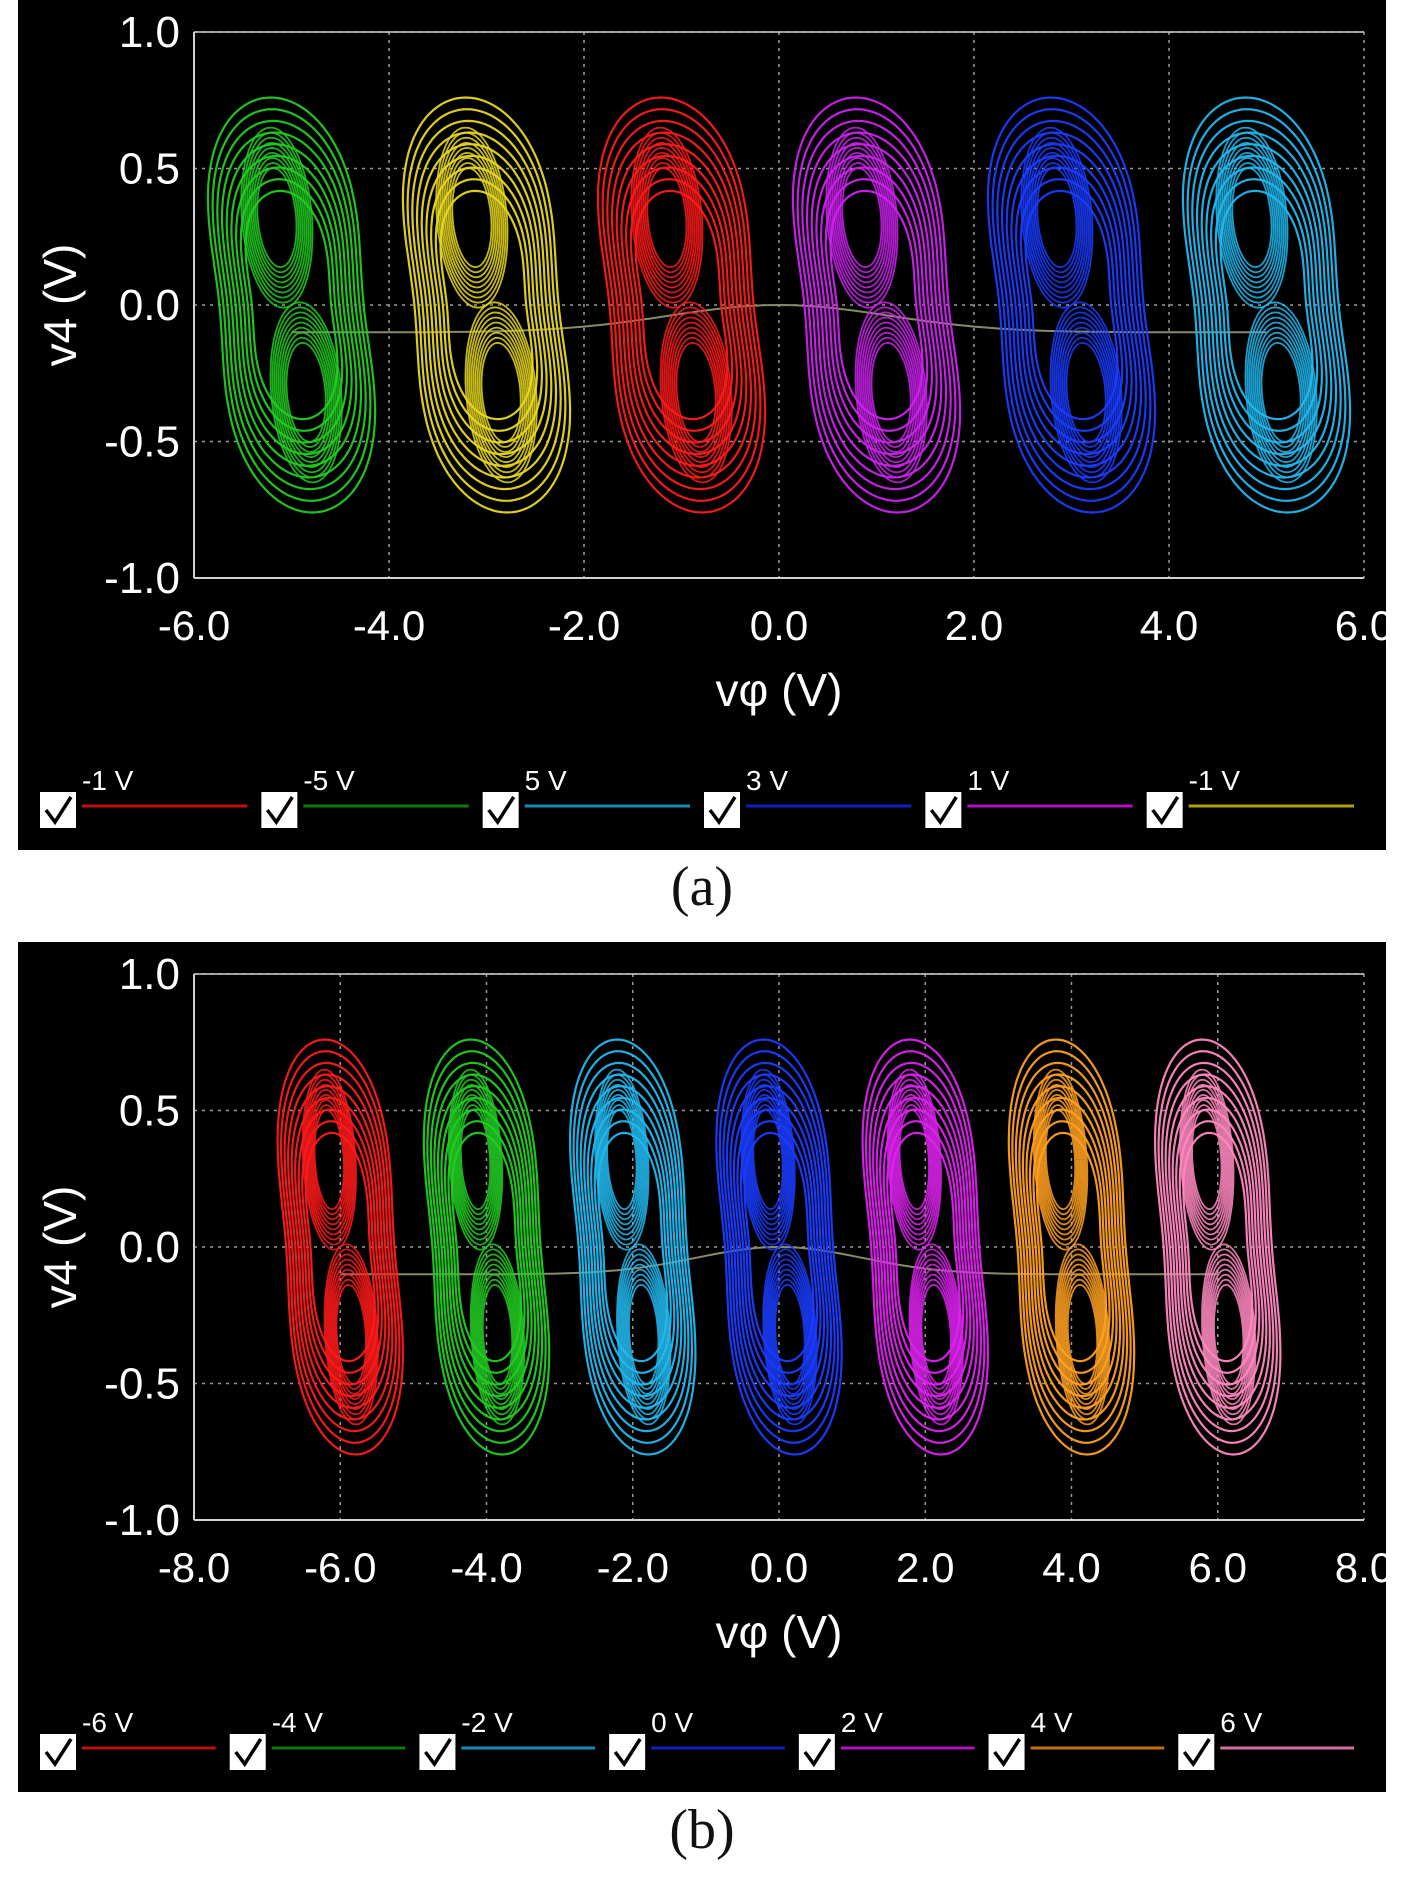 This screenshot has height=1896, width=1404. What do you see at coordinates (1076, 1738) in the screenshot?
I see `legend-item: 4 V` at bounding box center [1076, 1738].